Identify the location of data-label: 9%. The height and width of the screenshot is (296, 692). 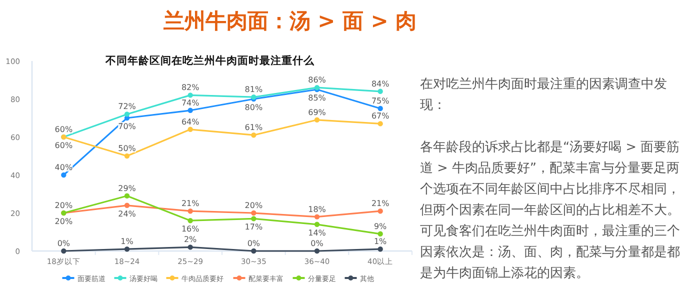
(381, 226).